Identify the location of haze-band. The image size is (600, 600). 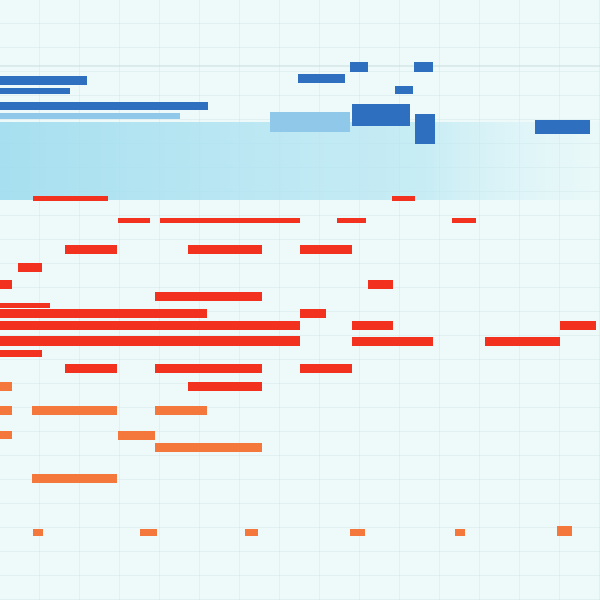
(300, 161).